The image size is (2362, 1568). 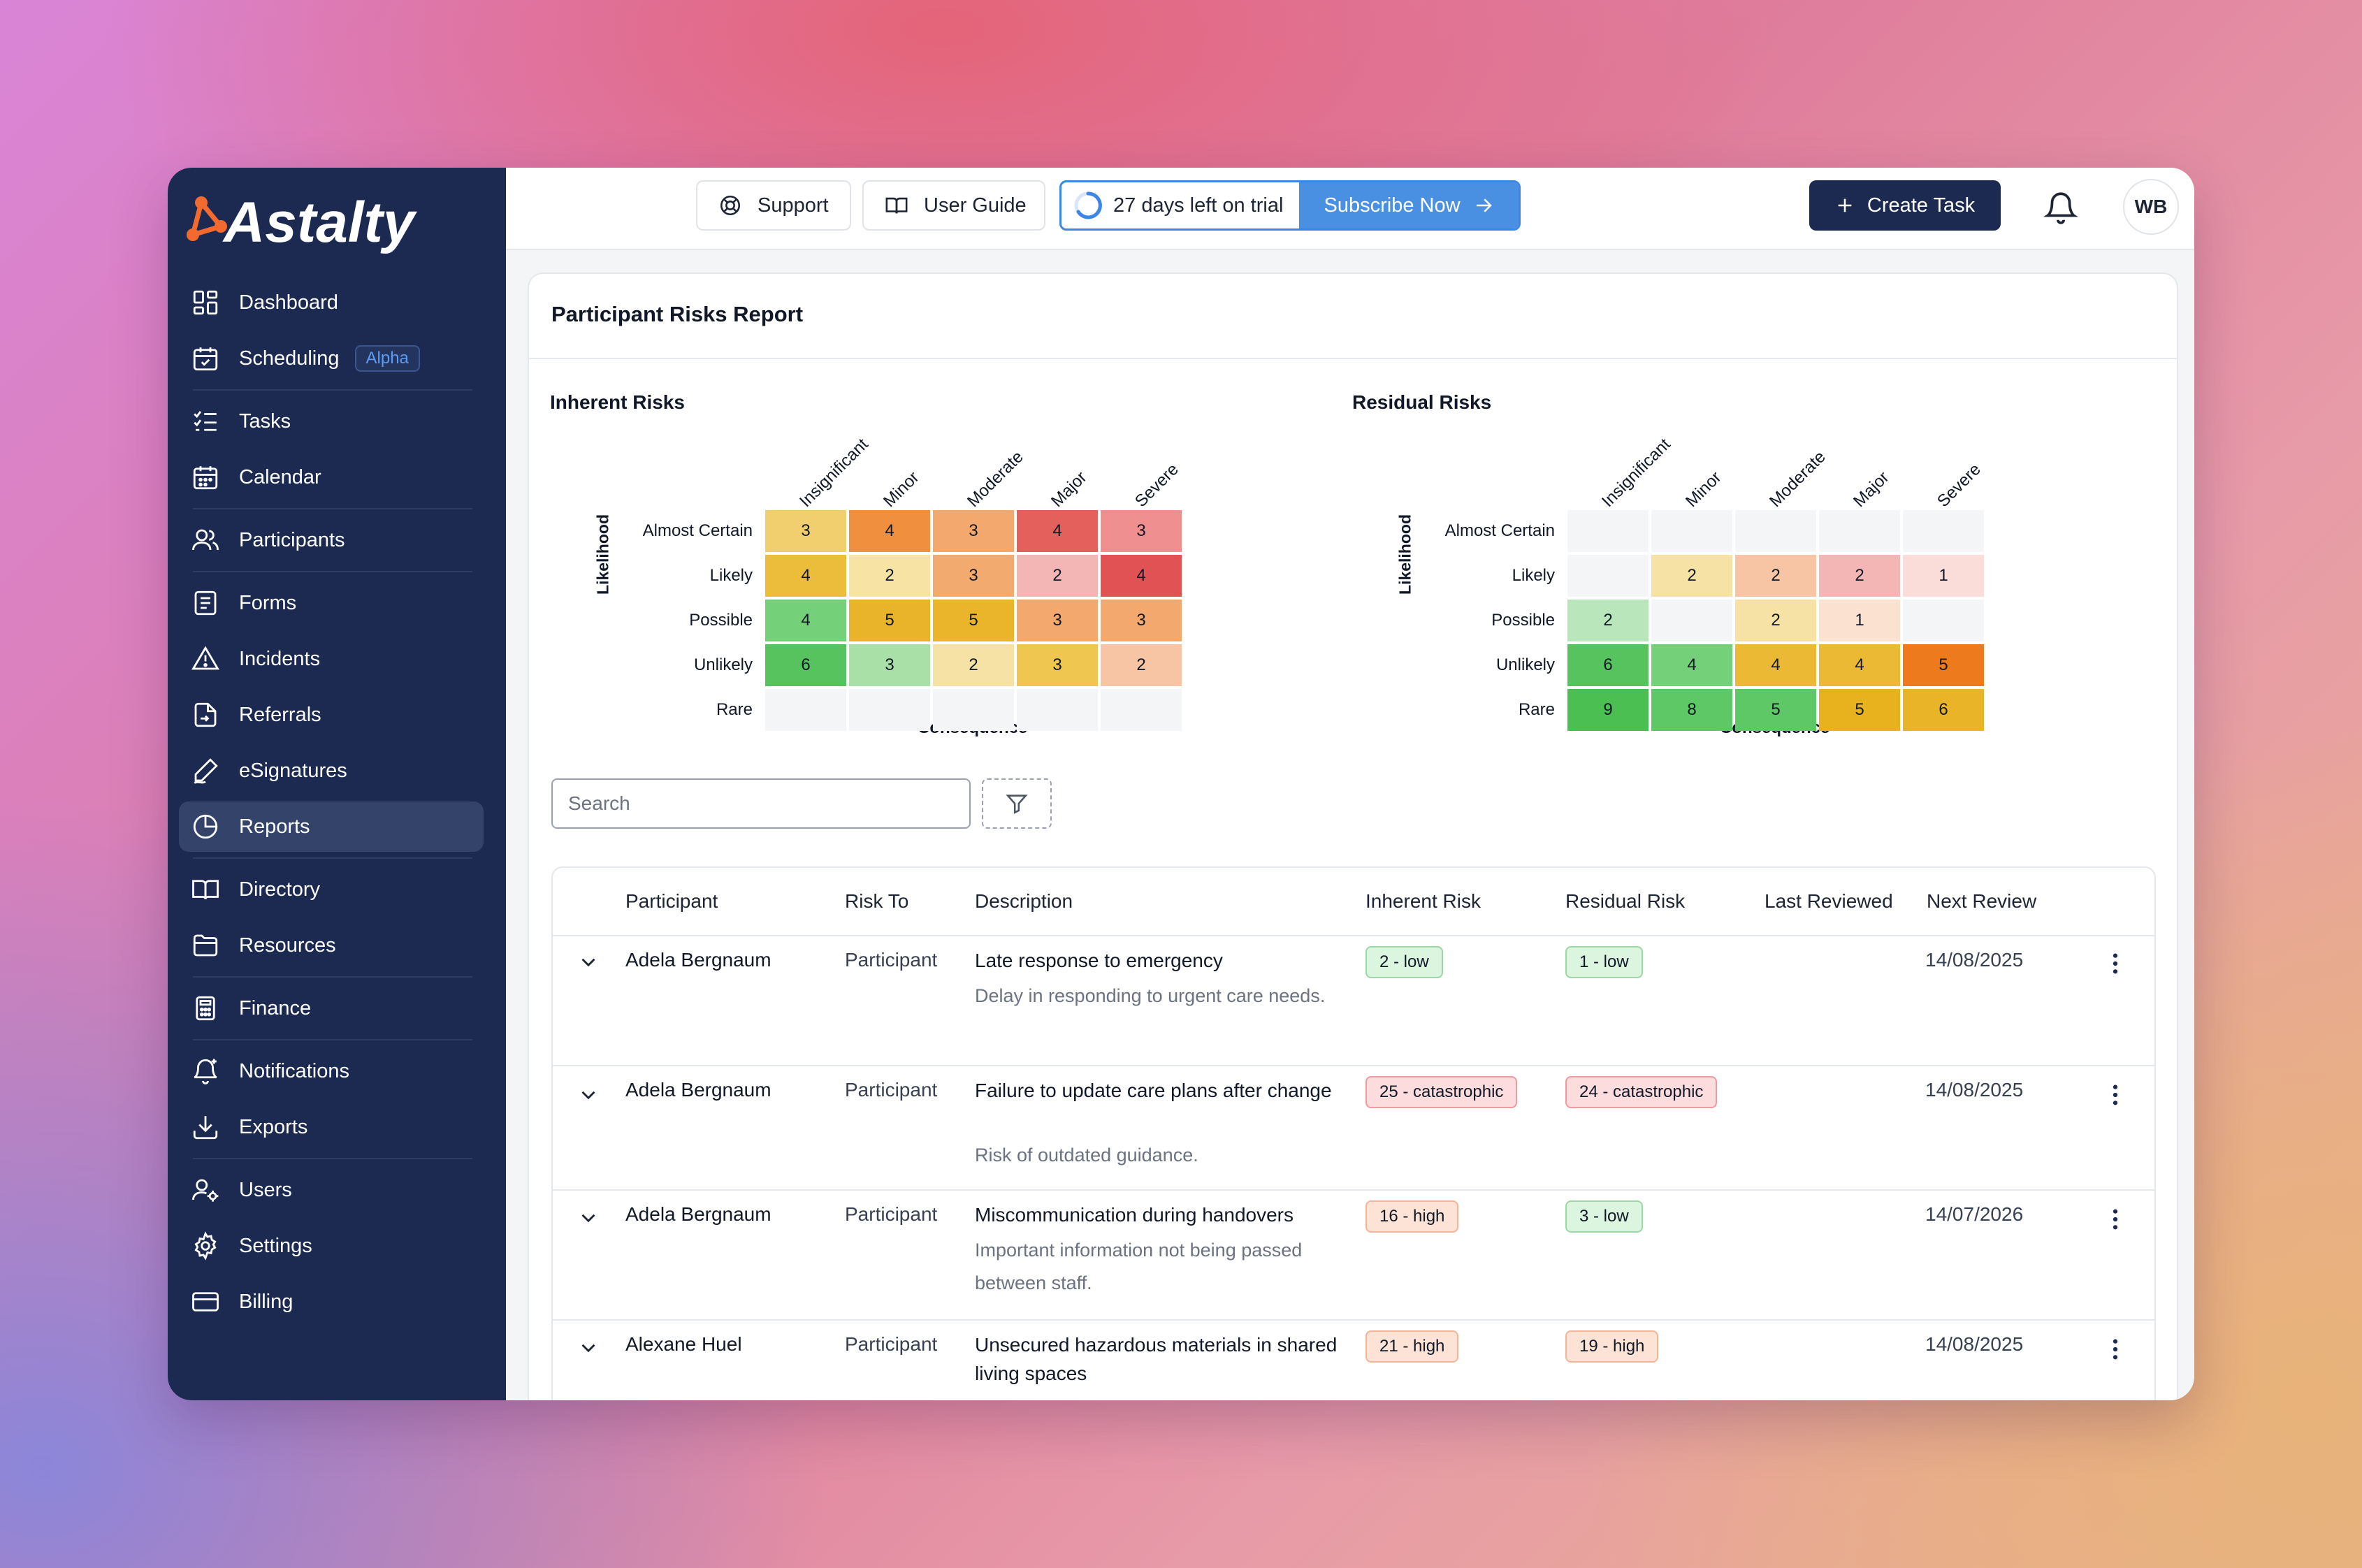 What do you see at coordinates (1829, 901) in the screenshot?
I see `column-header-last-reviewed: Last Reviewed` at bounding box center [1829, 901].